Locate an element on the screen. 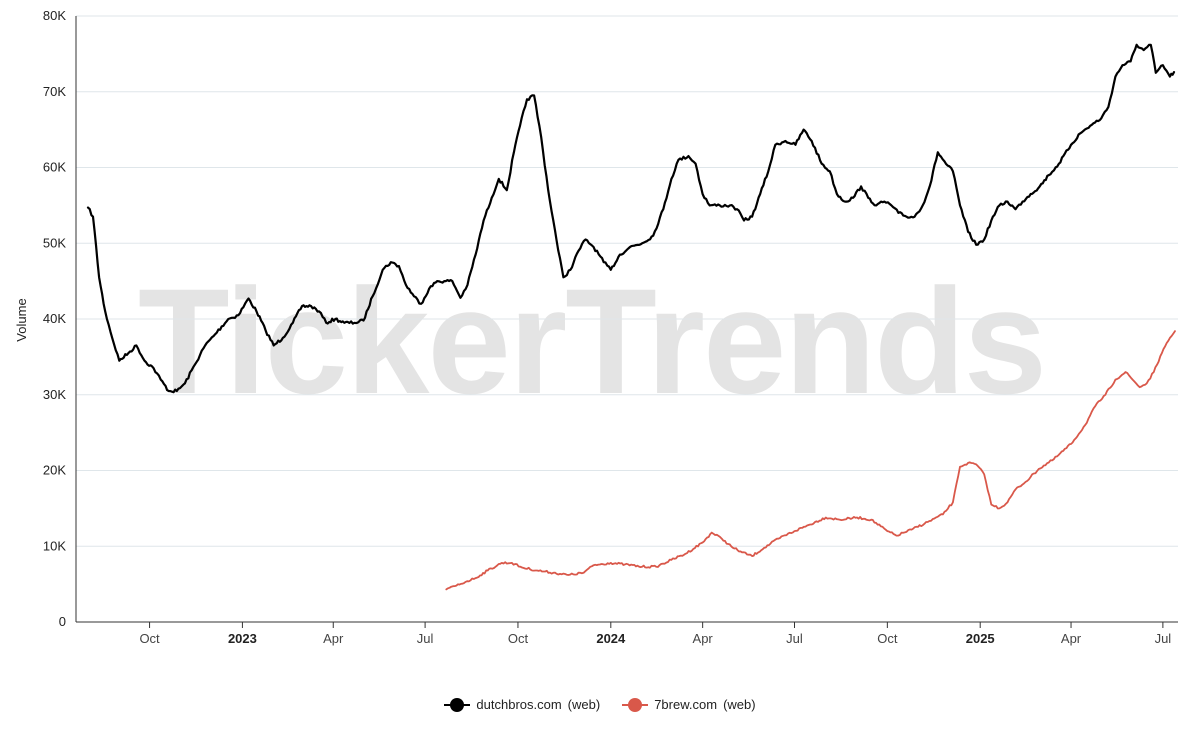 The width and height of the screenshot is (1200, 740). y-tick-label: 50K is located at coordinates (54, 242).